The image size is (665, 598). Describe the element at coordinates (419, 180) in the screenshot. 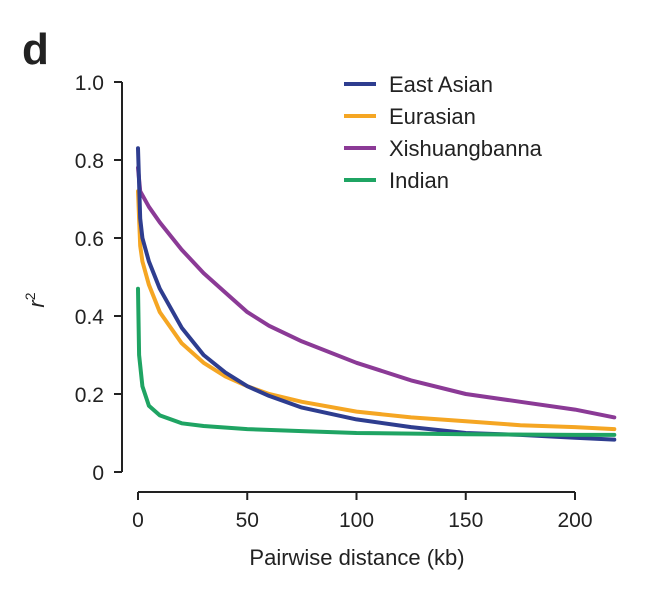

I see `legend-label: Indian` at that location.